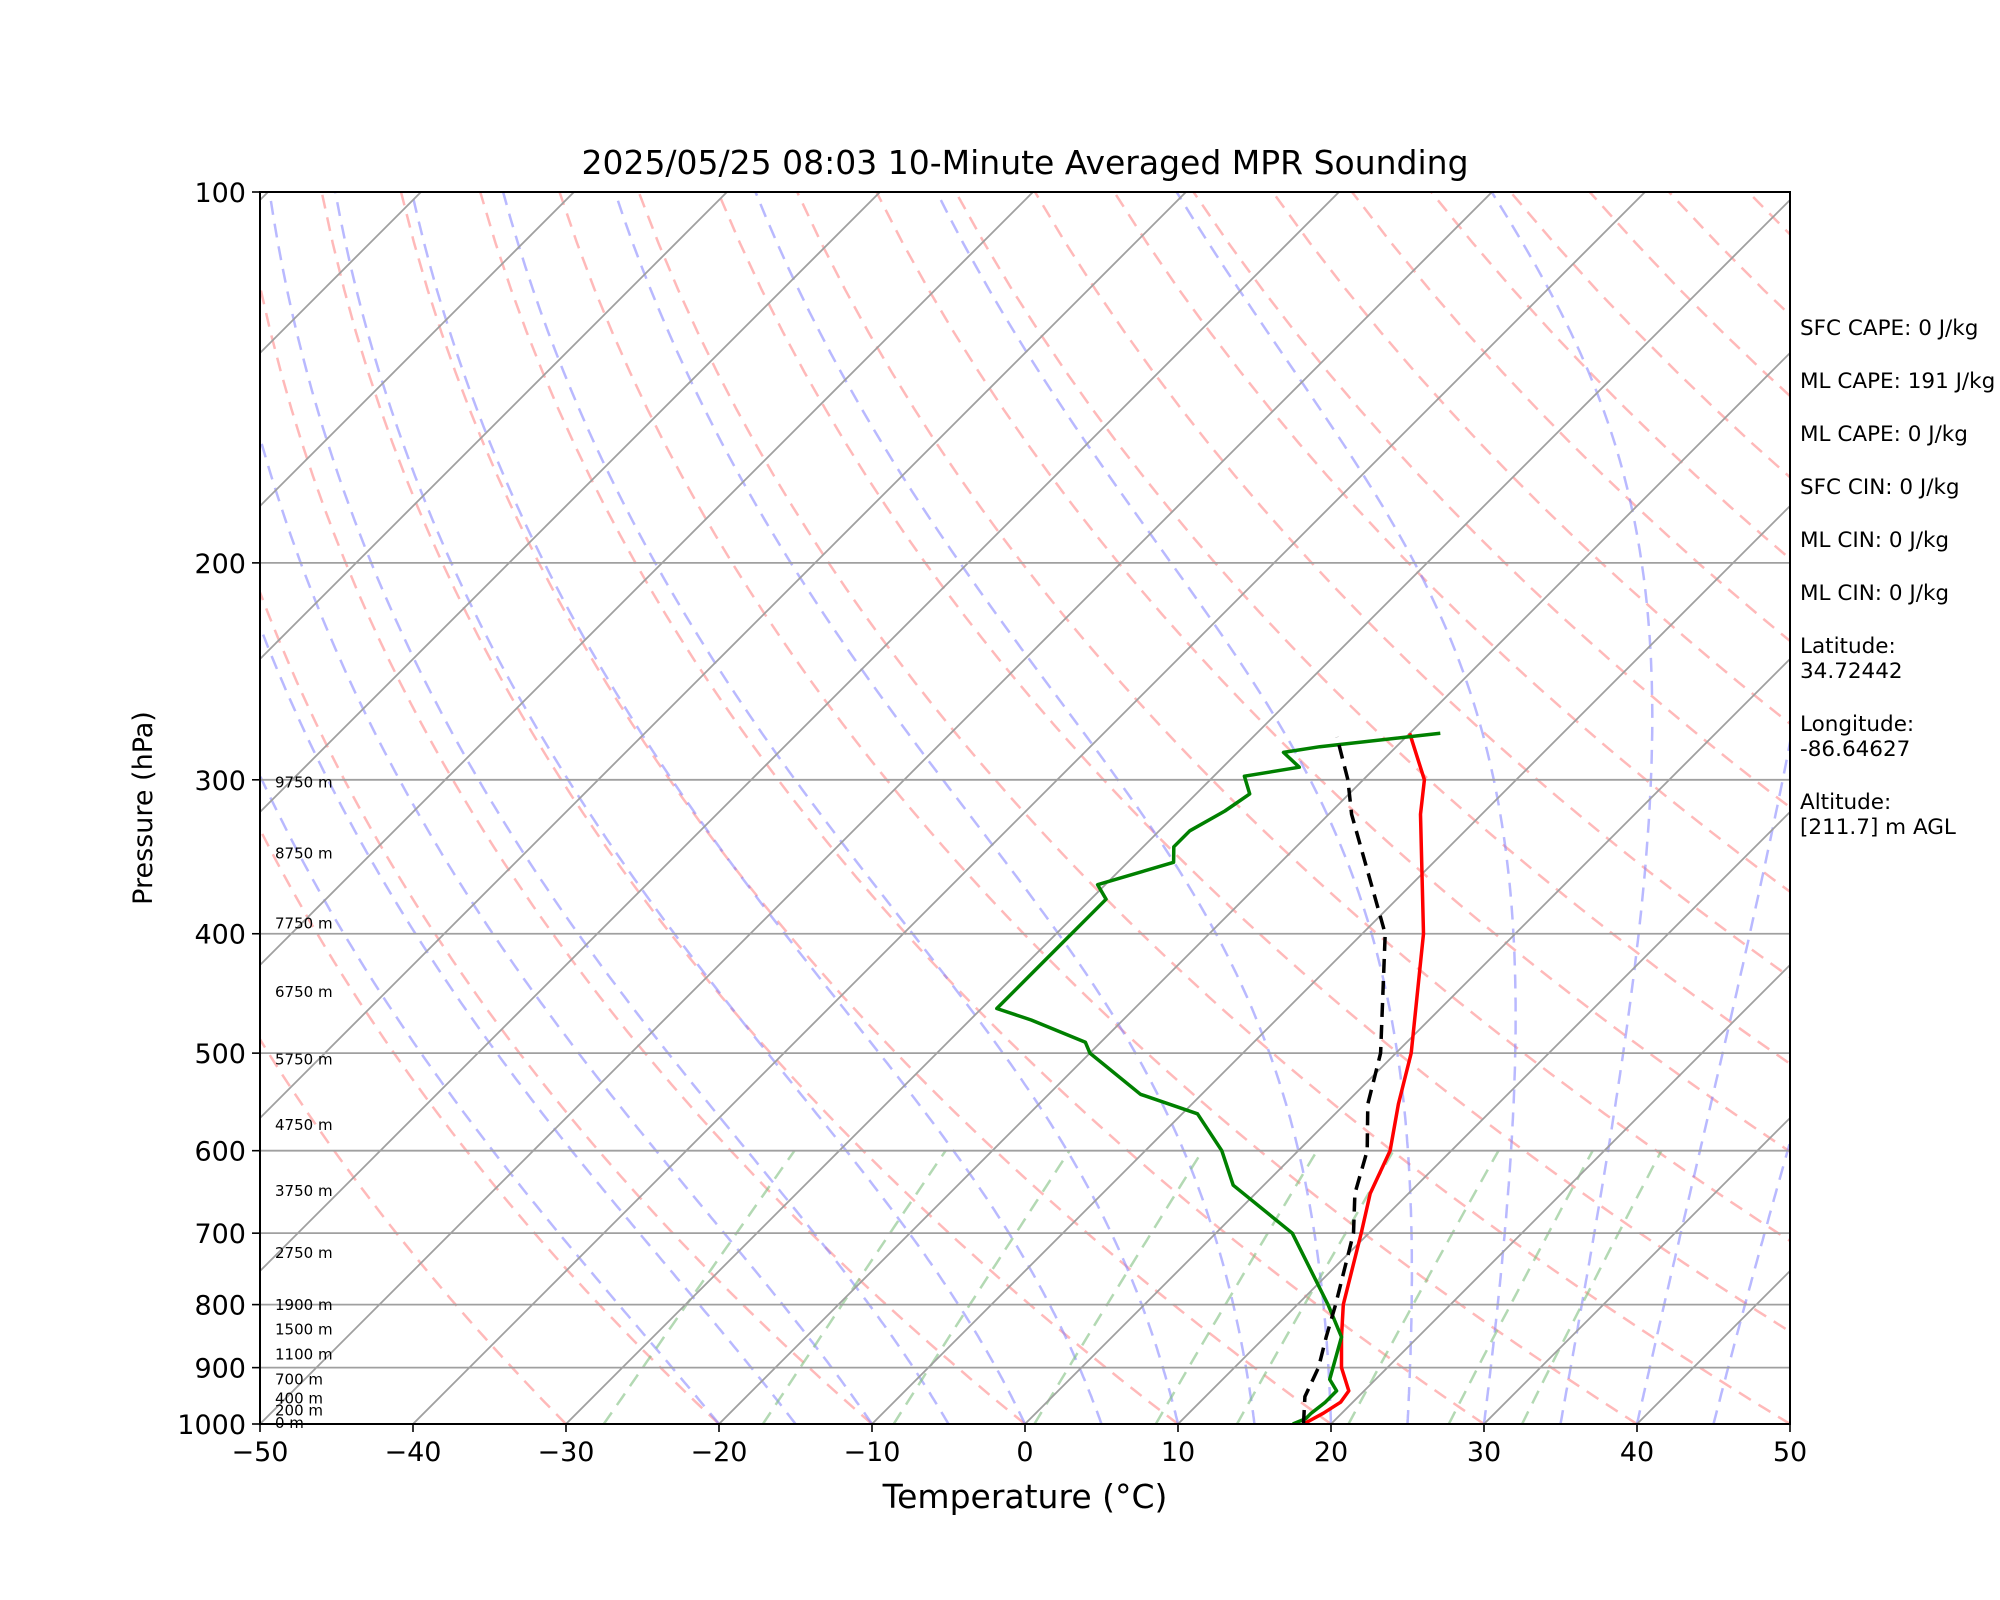 The height and width of the screenshot is (1600, 2000). Describe the element at coordinates (1637, 1452) in the screenshot. I see `x-tick-label: 40` at that location.